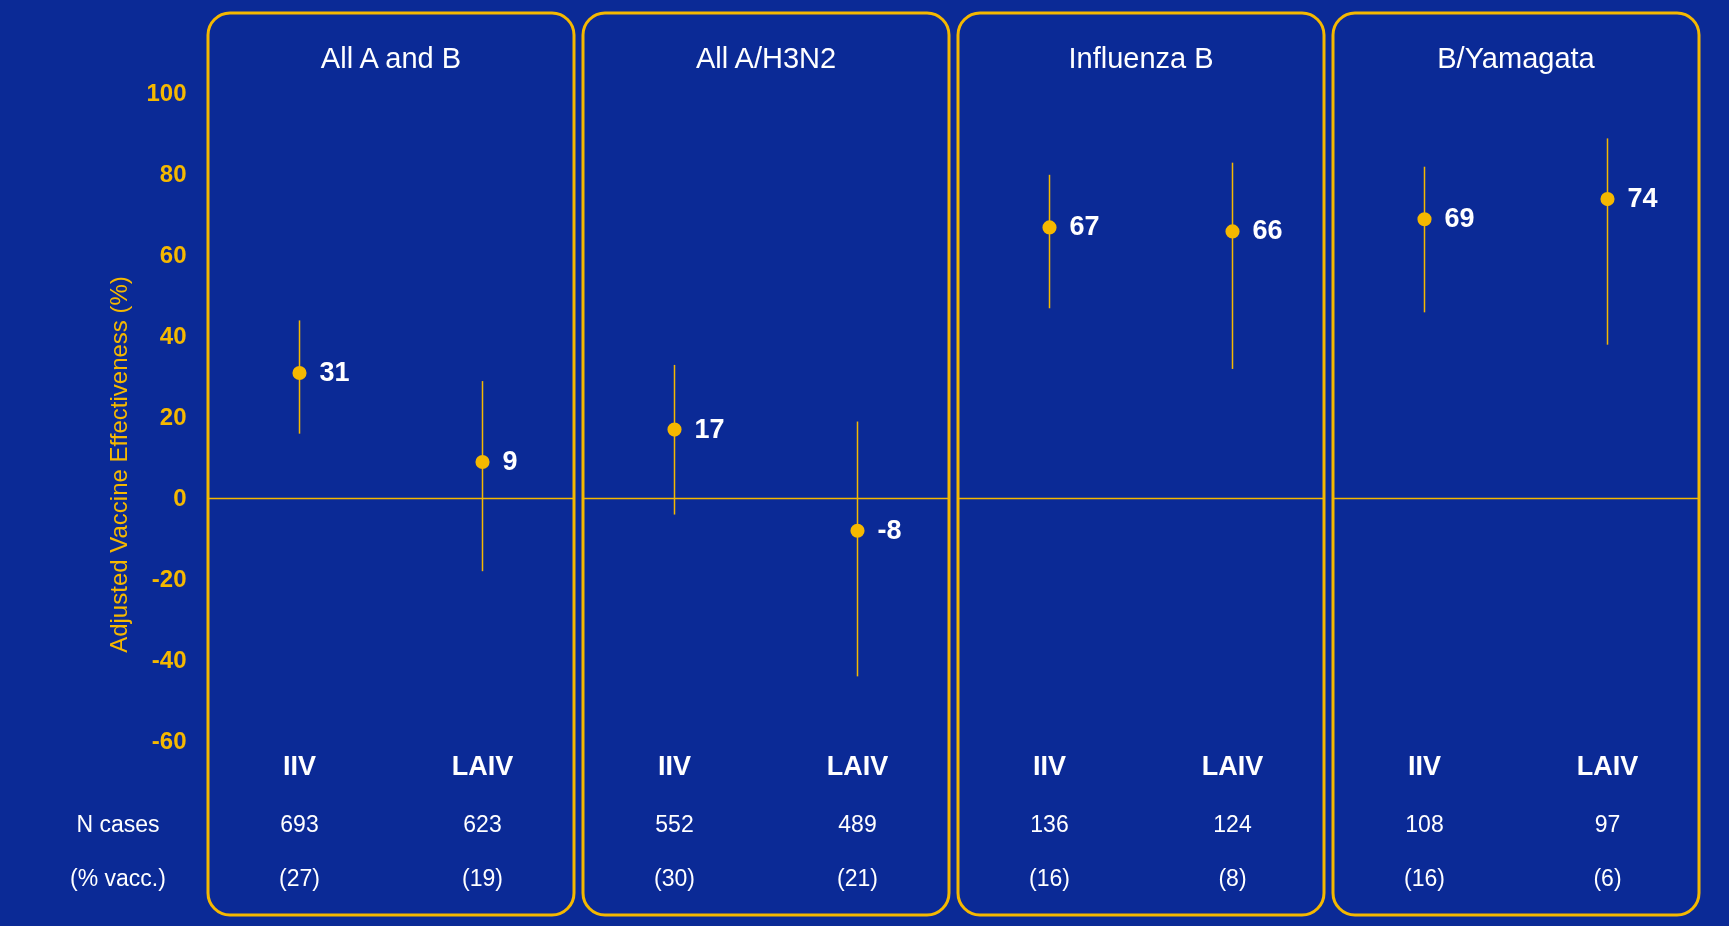  Describe the element at coordinates (299, 824) in the screenshot. I see `annotation: 693` at that location.